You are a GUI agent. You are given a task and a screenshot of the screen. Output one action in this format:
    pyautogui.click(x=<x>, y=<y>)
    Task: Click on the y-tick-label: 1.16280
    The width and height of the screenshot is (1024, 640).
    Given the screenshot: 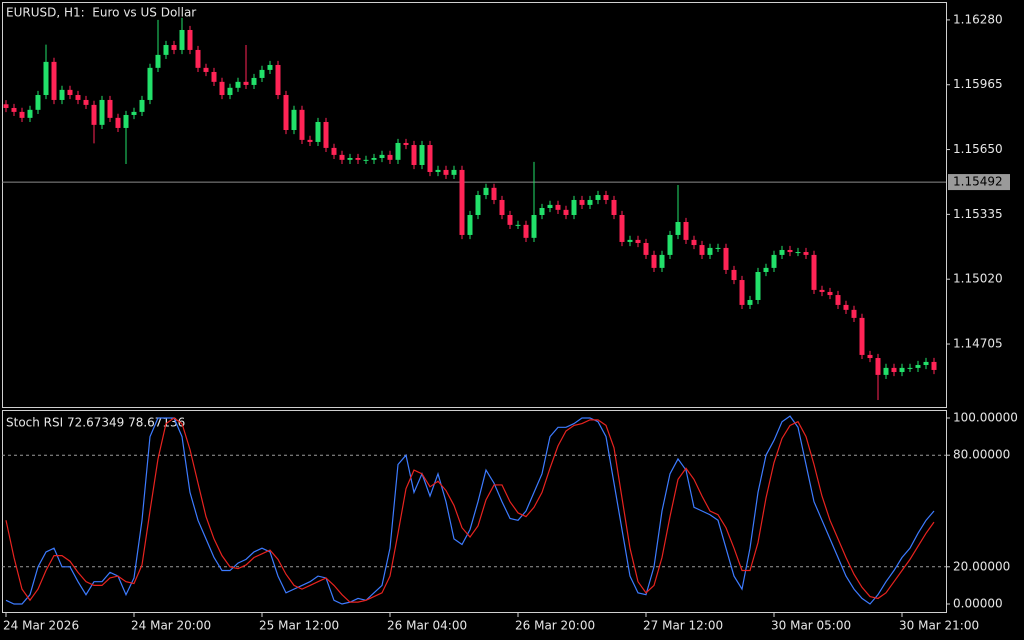 What is the action you would take?
    pyautogui.click(x=978, y=19)
    